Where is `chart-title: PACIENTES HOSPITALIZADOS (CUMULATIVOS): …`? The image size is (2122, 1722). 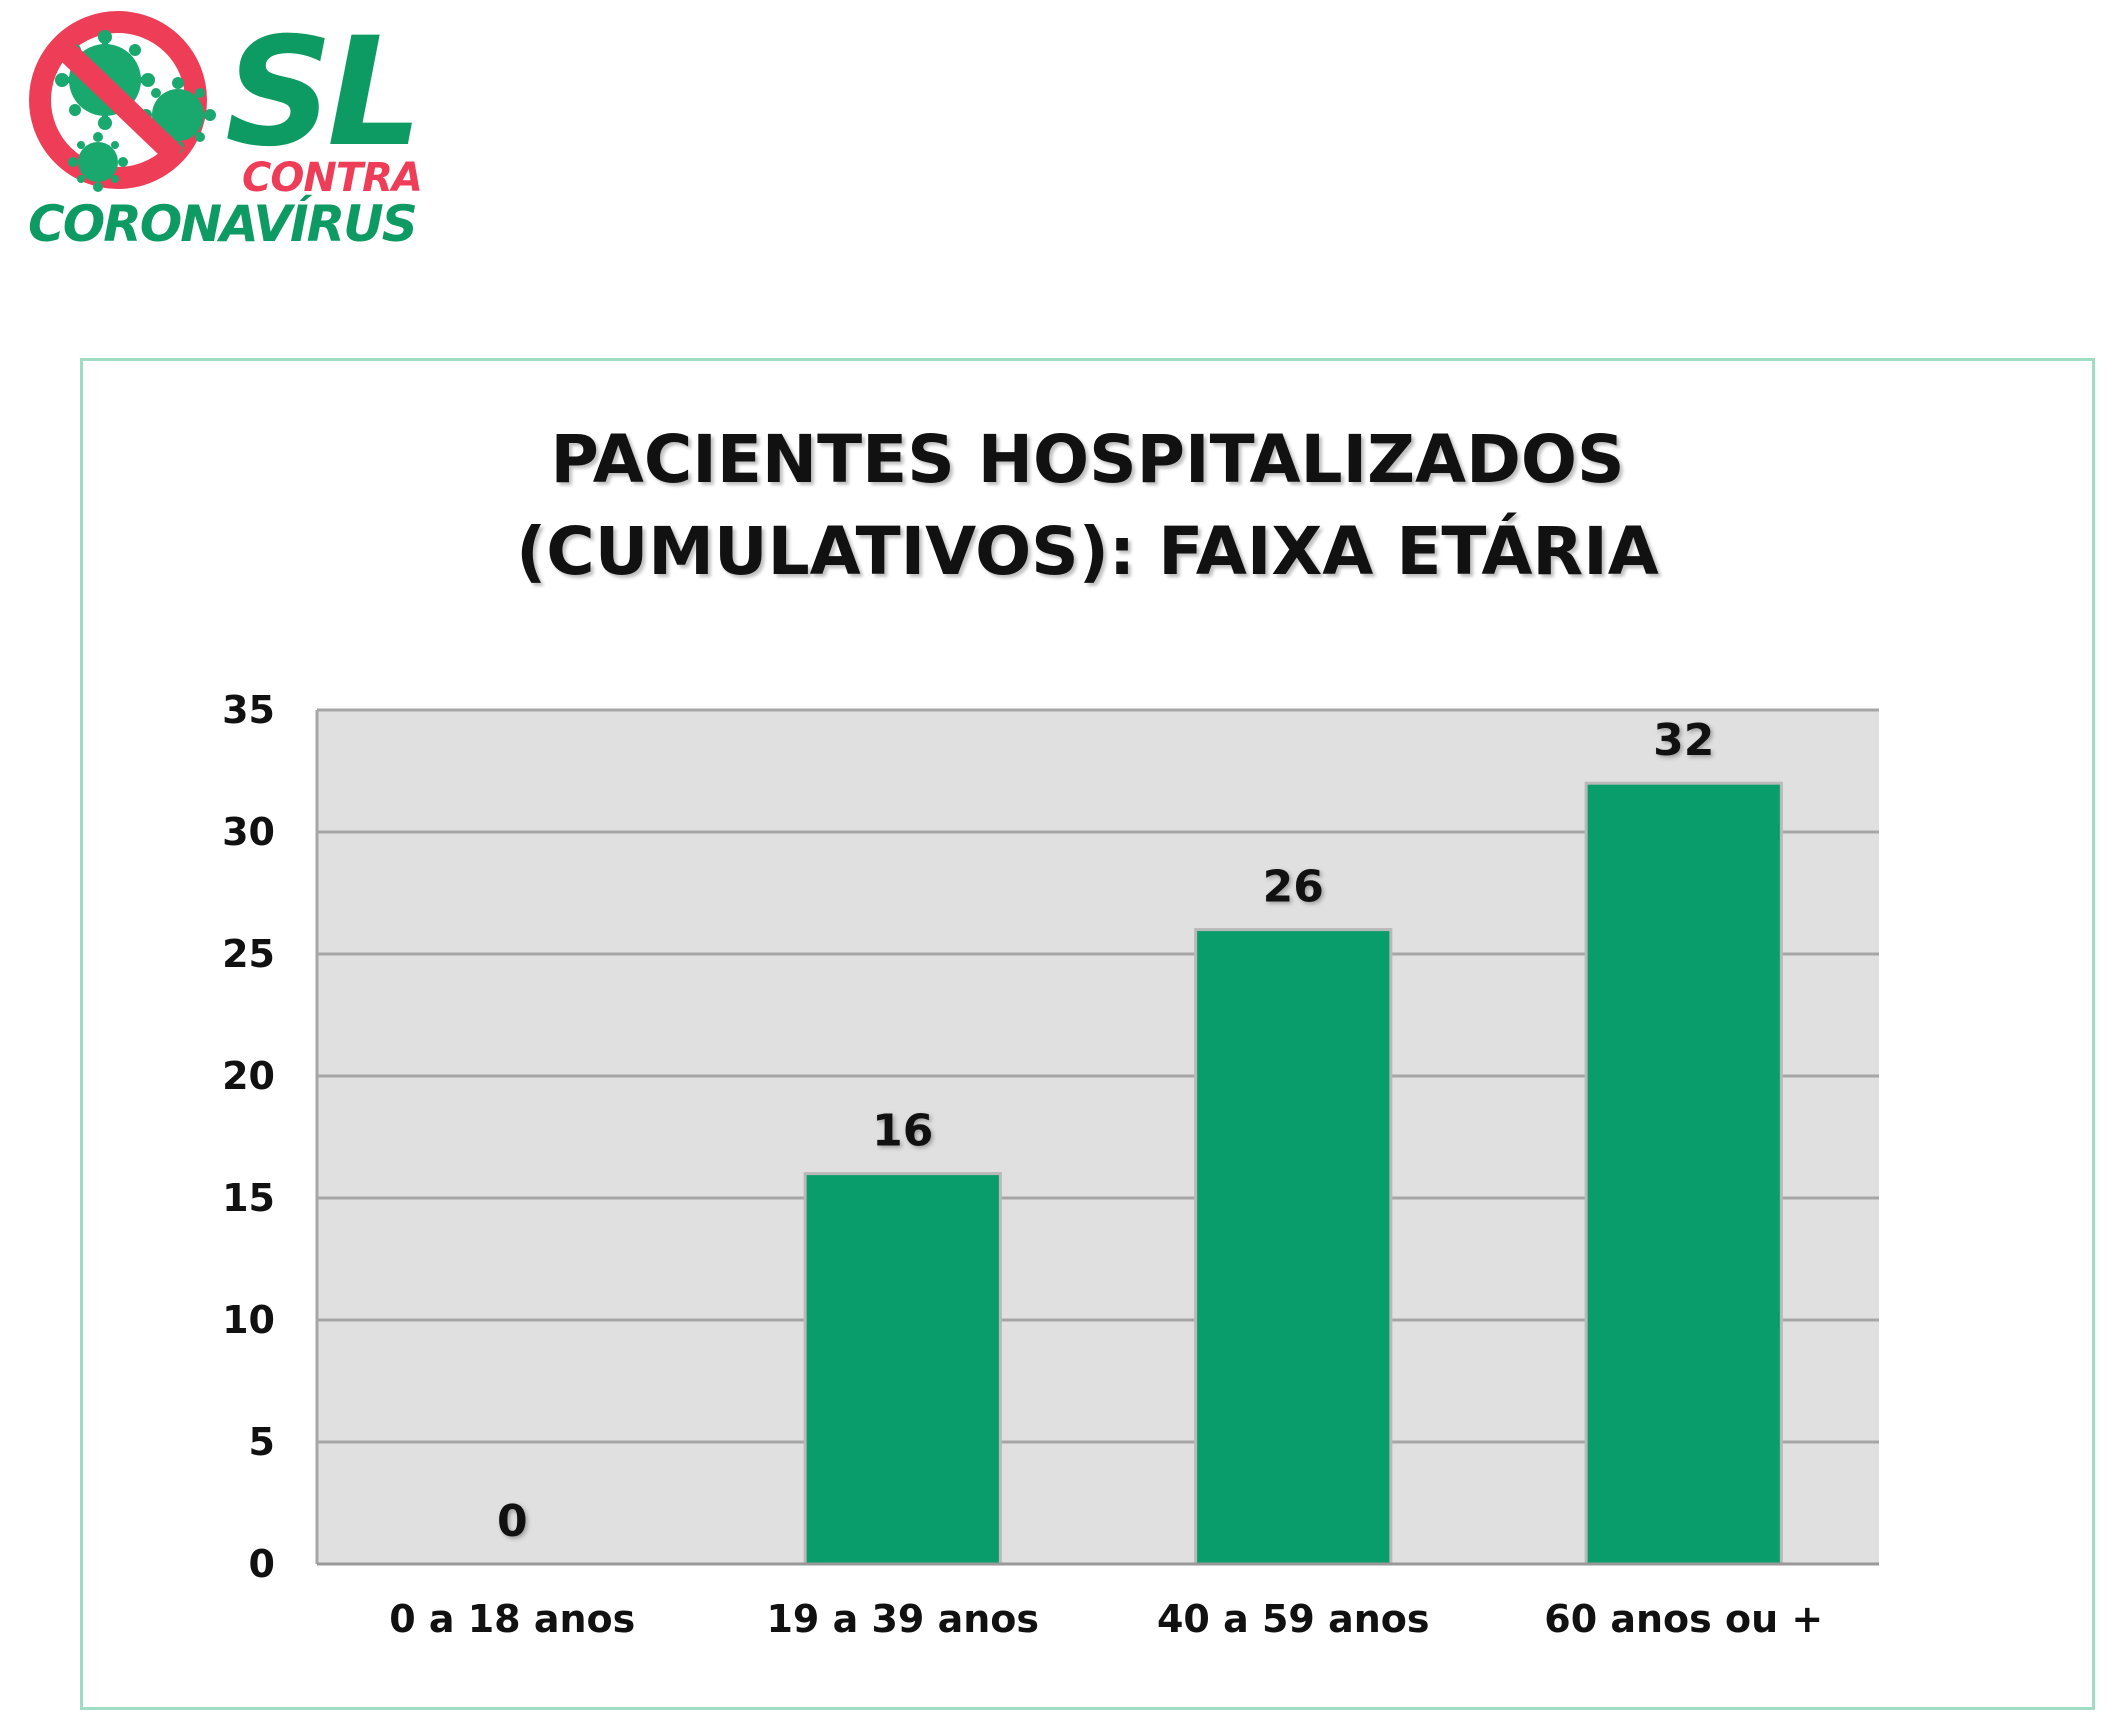 chart-title: PACIENTES HOSPITALIZADOS (CUMULATIVOS): … is located at coordinates (1087, 506).